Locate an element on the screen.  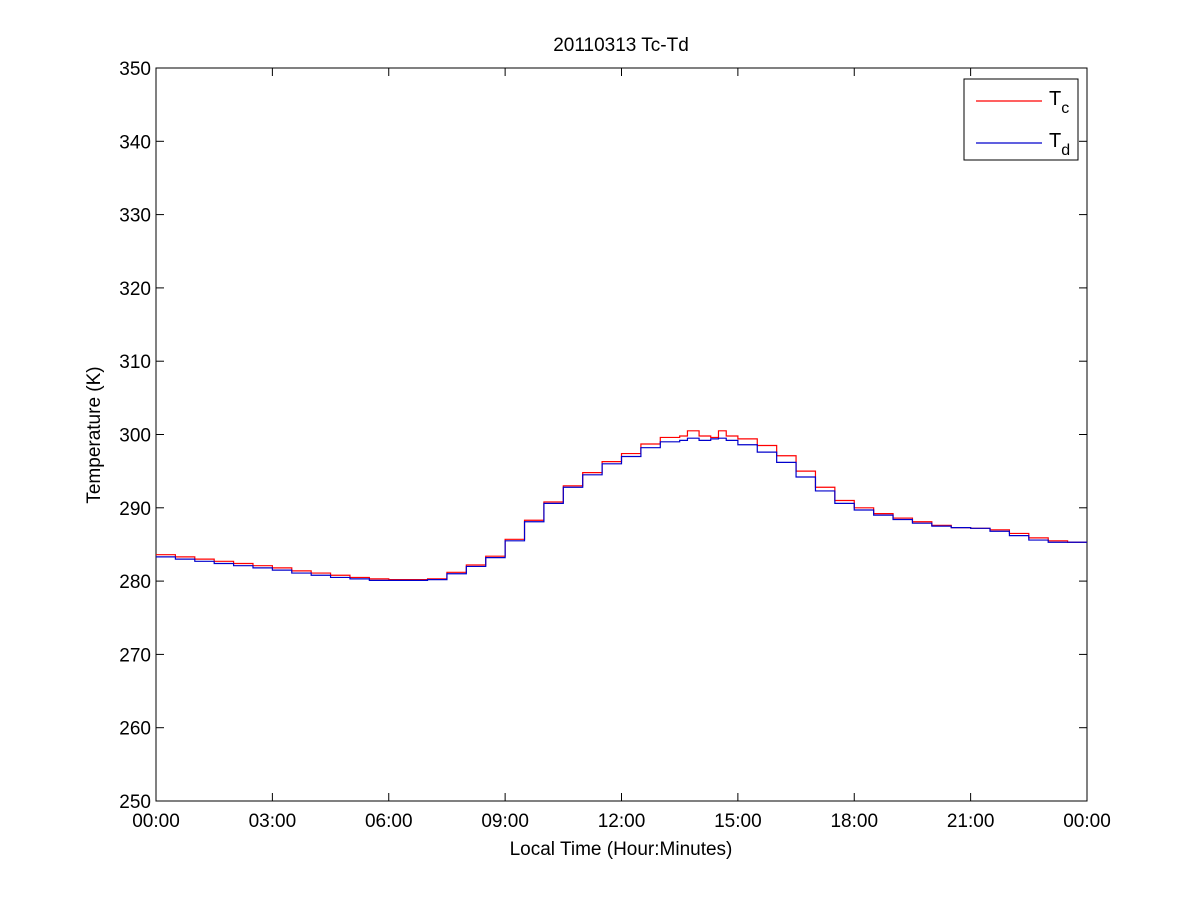
y-tick-label: 280 is located at coordinates (135, 582).